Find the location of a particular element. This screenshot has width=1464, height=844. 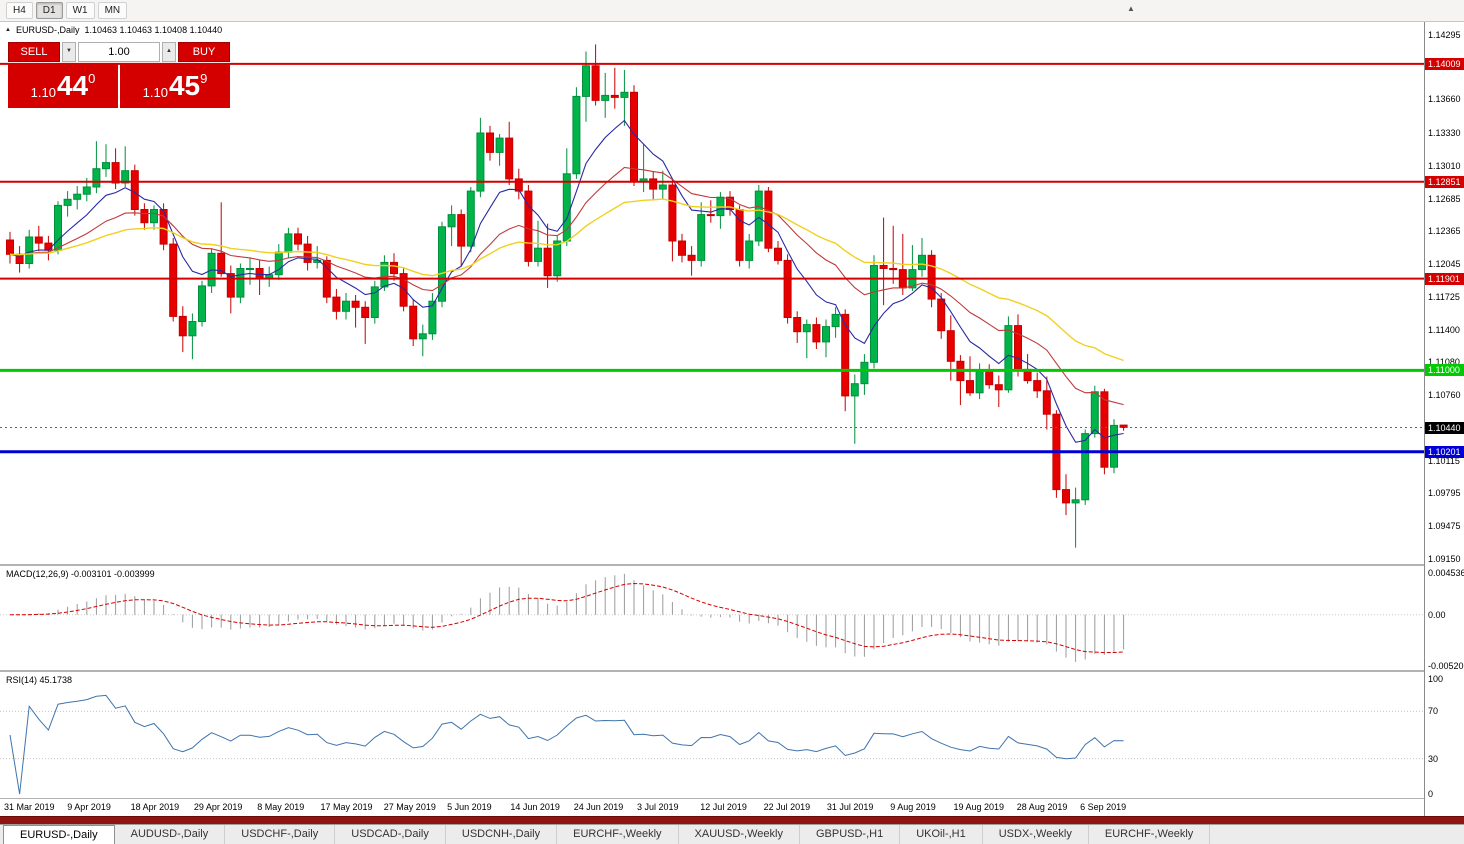

chart-bottom-border is located at coordinates (732, 820).